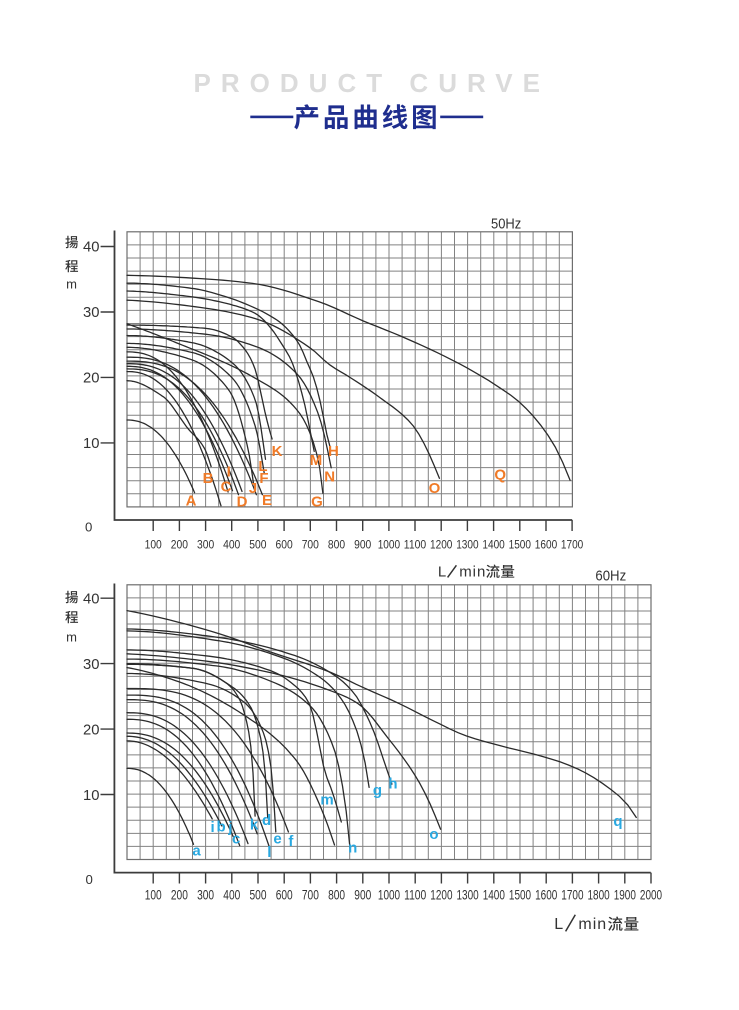 Image resolution: width=739 pixels, height=1010 pixels. Describe the element at coordinates (617, 821) in the screenshot. I see `svg-text: q` at that location.